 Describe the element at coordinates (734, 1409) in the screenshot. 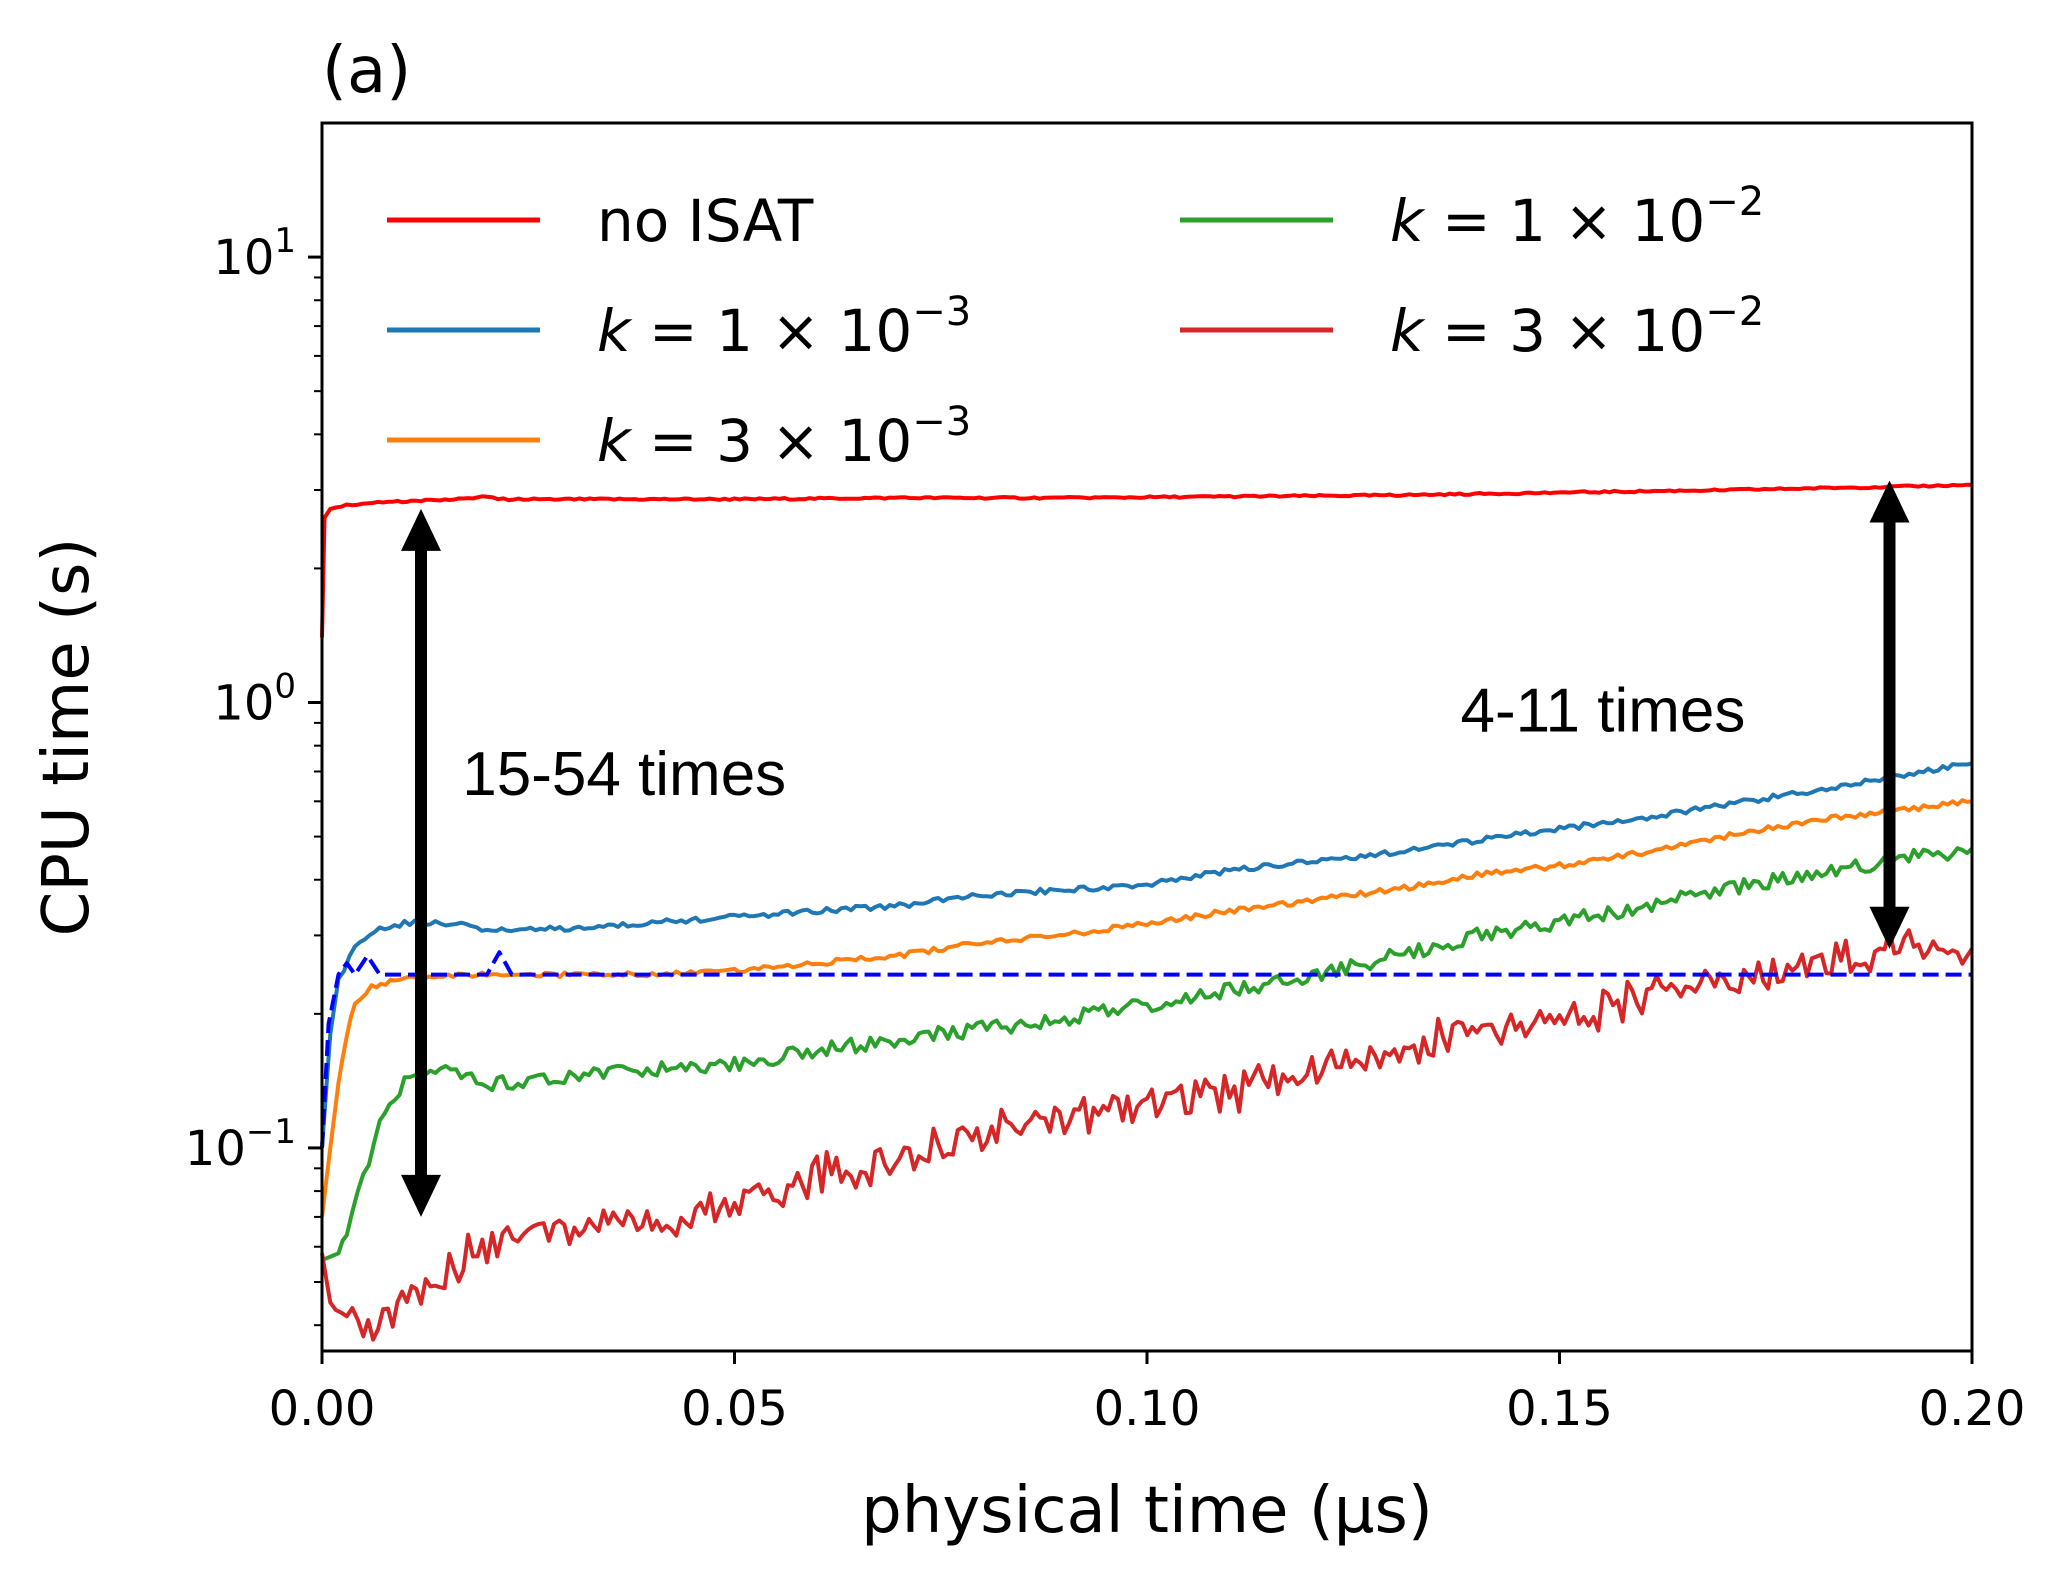

I see `x-tick-label: 0.05` at that location.